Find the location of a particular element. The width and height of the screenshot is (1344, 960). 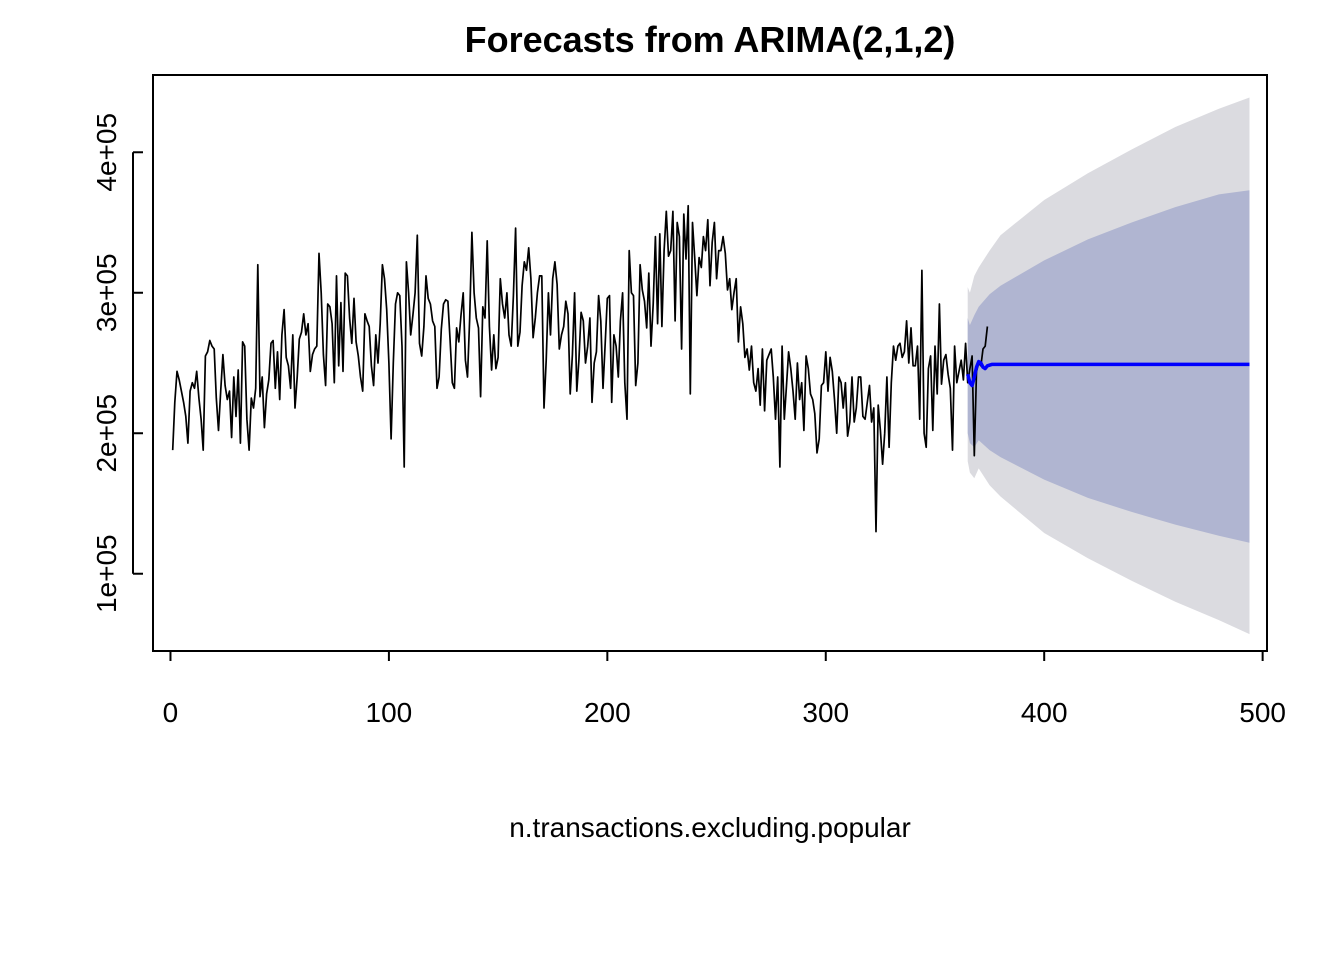

x-tick-label: 500 is located at coordinates (1262, 712).